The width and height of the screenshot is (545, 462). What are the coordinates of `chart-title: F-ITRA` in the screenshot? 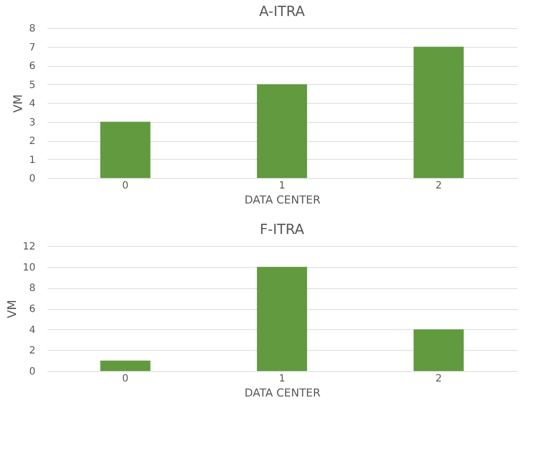 It's located at (282, 230).